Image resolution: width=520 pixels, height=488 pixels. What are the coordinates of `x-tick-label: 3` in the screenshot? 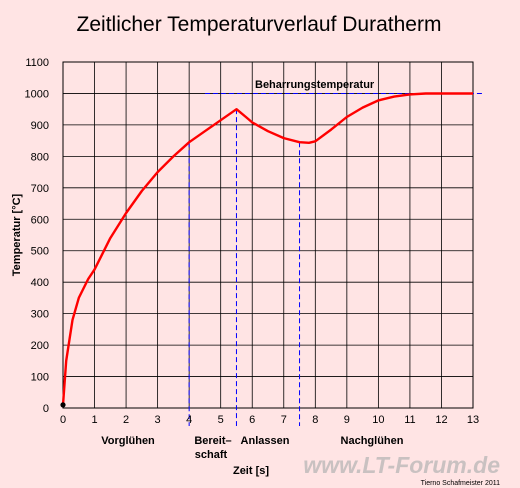 It's located at (158, 420).